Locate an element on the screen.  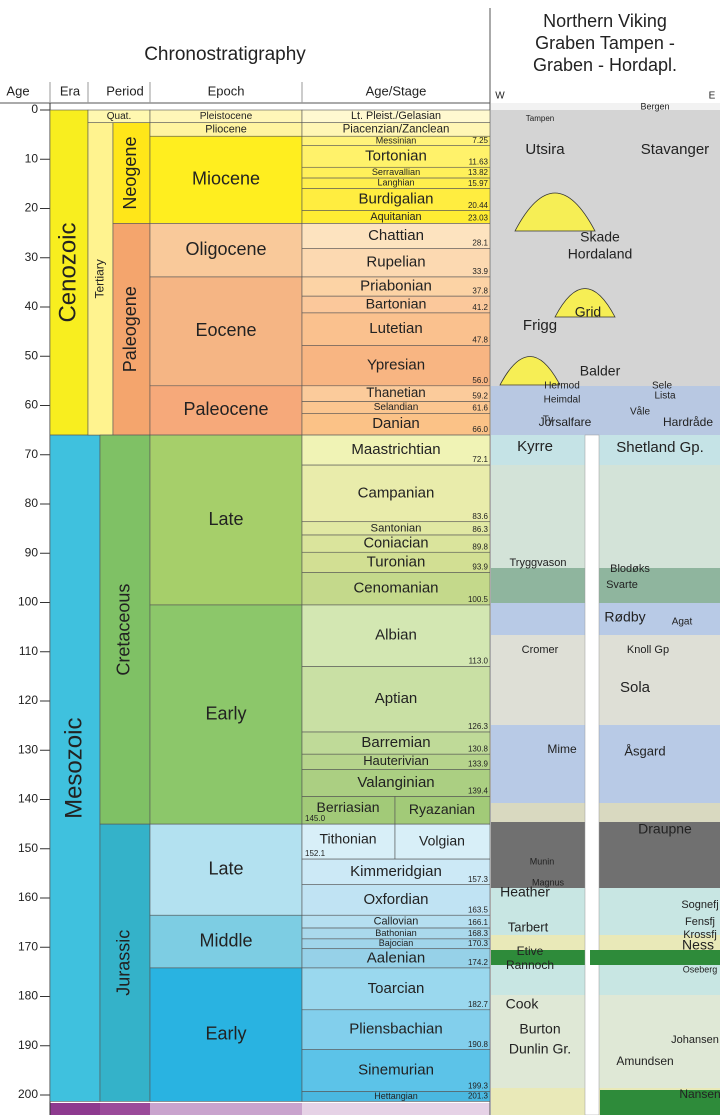
formation-label: Magnus is located at coordinates (548, 882).